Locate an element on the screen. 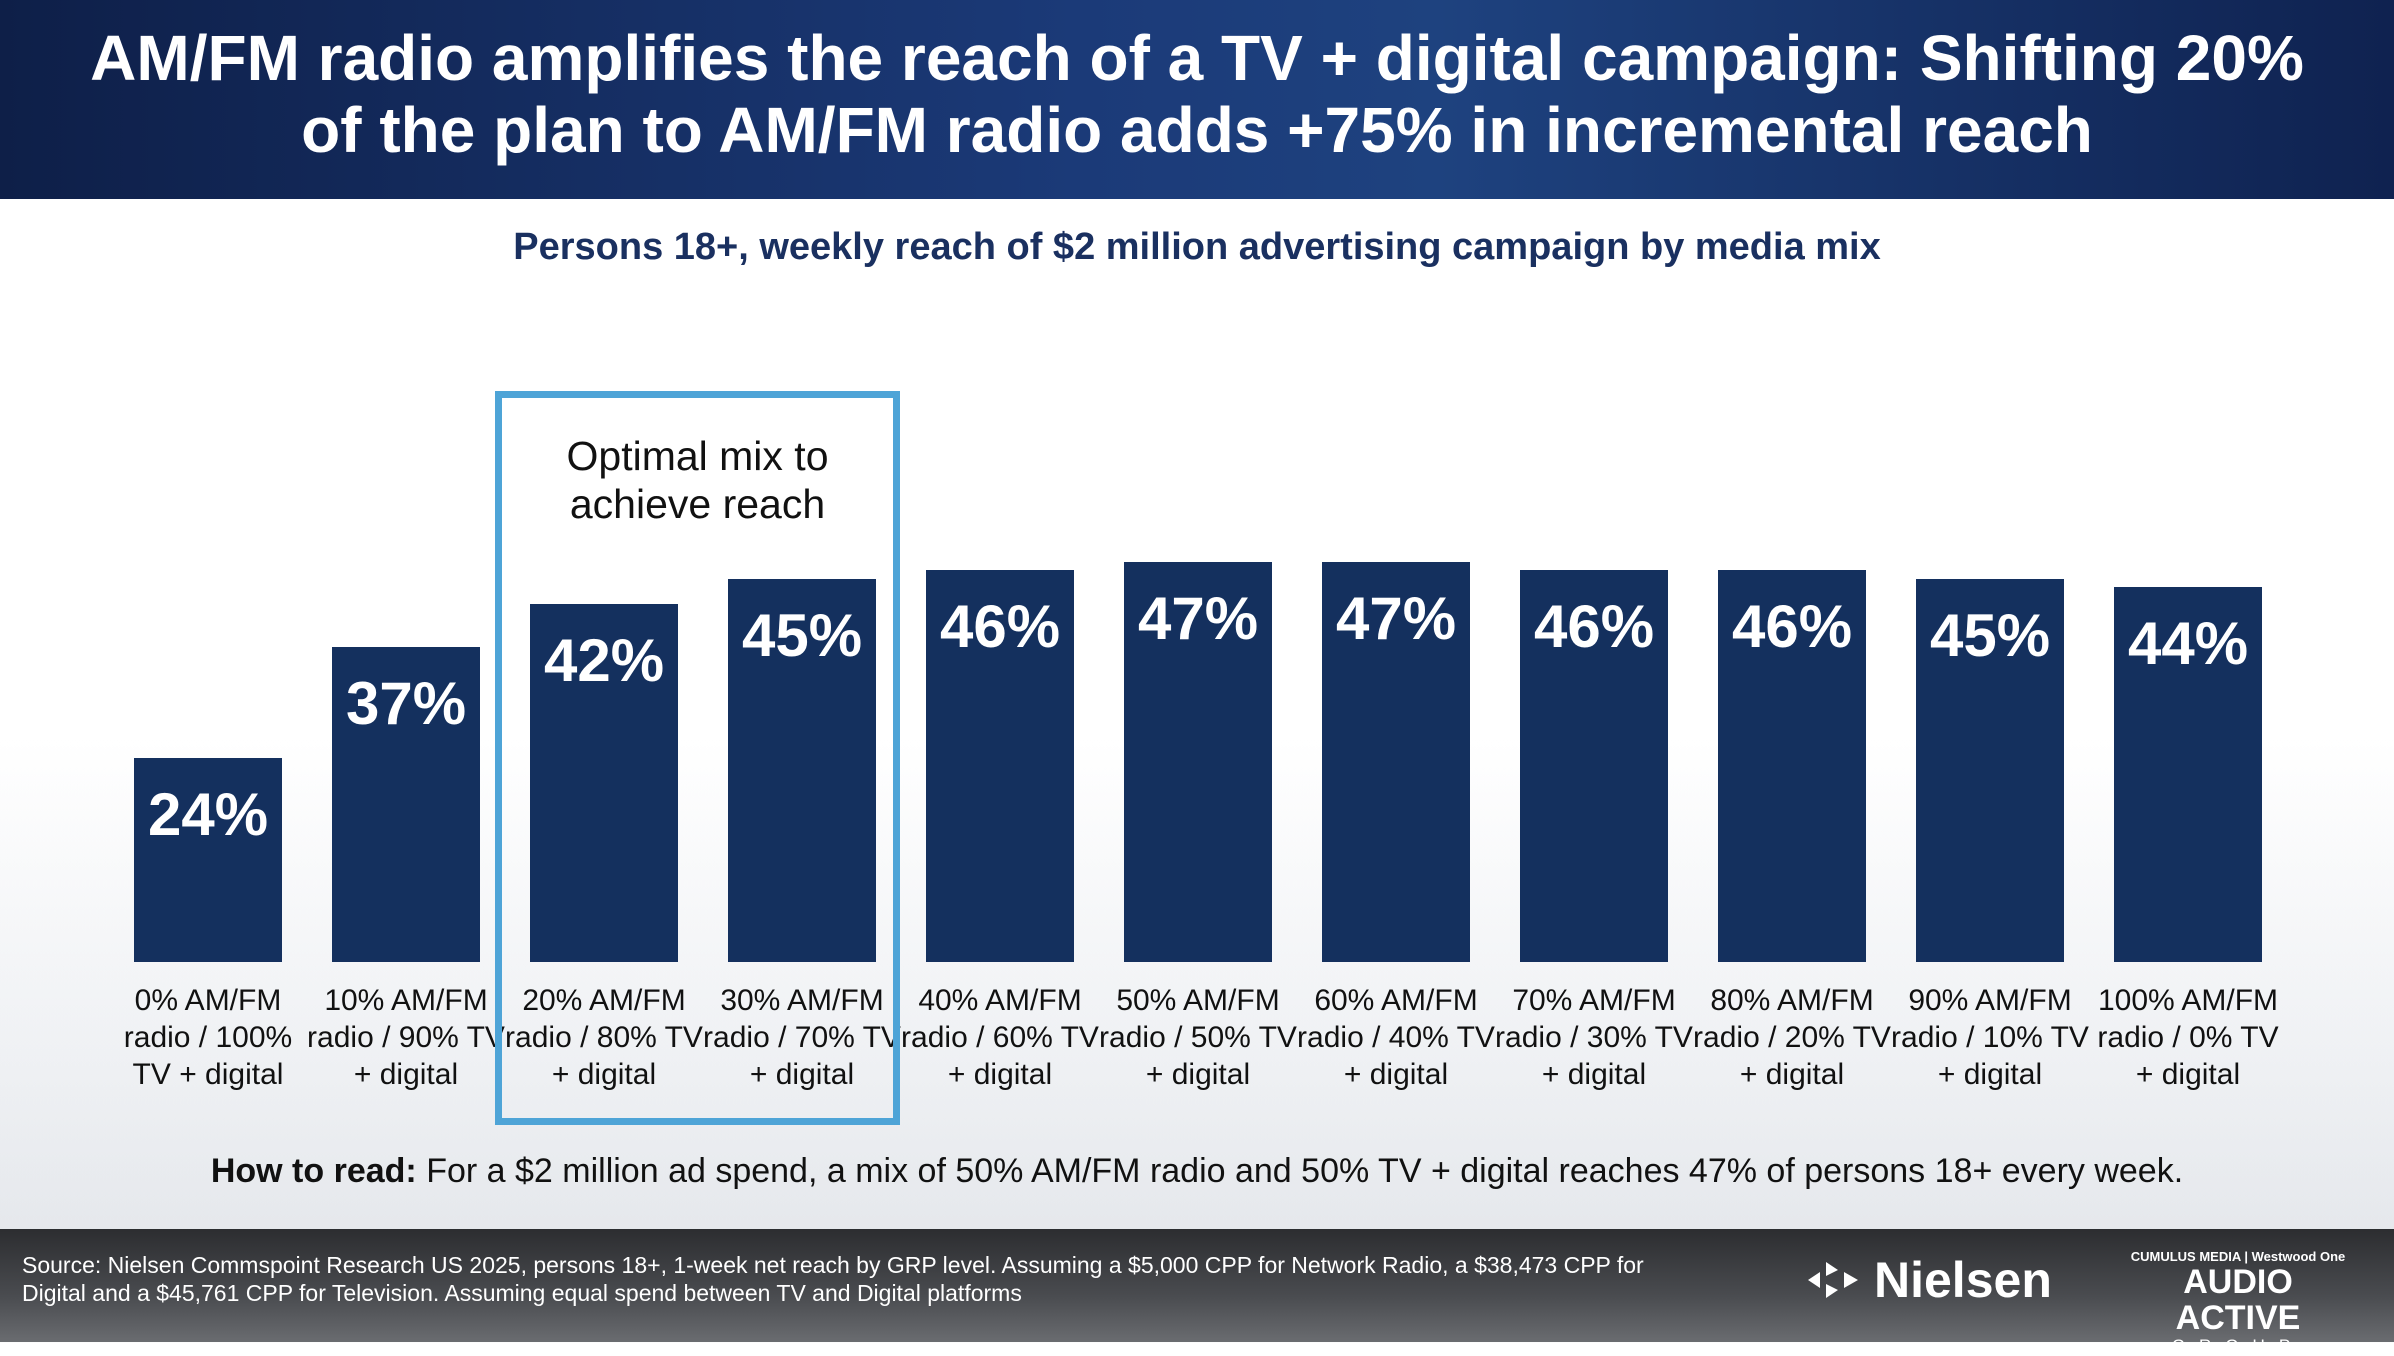  data-label: 24% is located at coordinates (208, 814).